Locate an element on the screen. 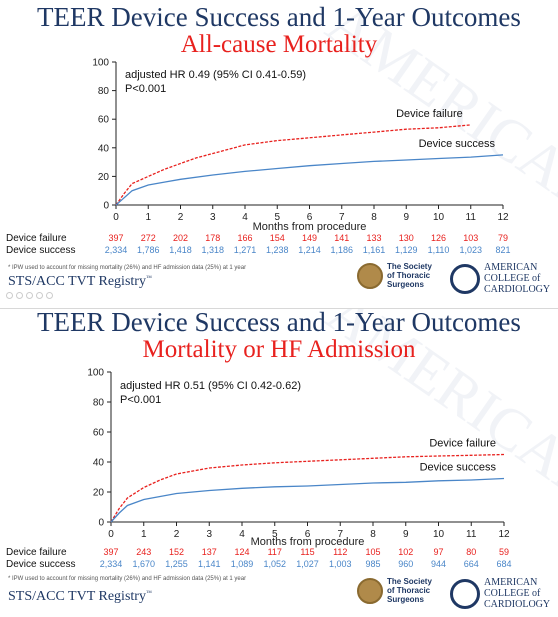 The width and height of the screenshot is (558, 617). y-tick-label: 20 is located at coordinates (99, 493).